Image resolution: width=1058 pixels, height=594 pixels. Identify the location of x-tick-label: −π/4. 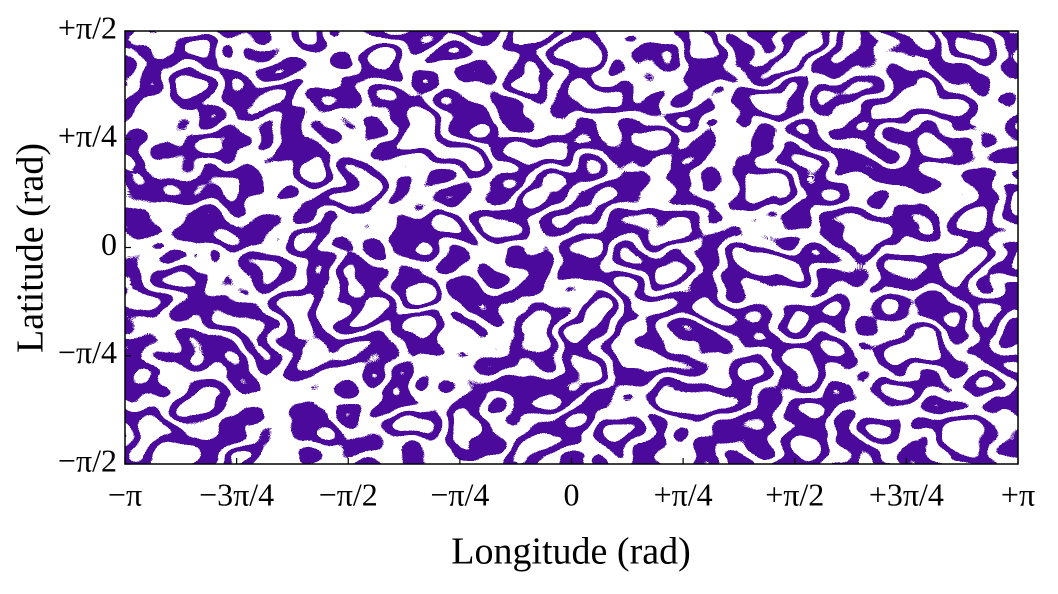
(459, 494).